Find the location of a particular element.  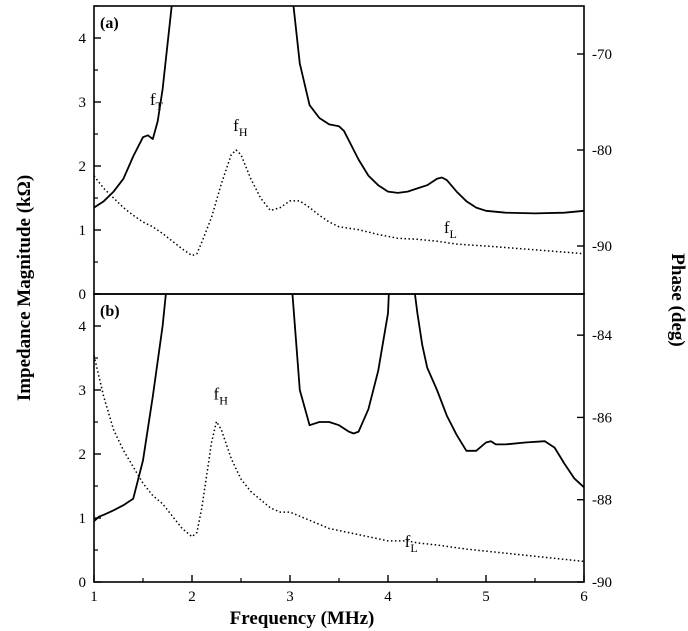

x-axis-label: Frequency (MHz) is located at coordinates (302, 618).